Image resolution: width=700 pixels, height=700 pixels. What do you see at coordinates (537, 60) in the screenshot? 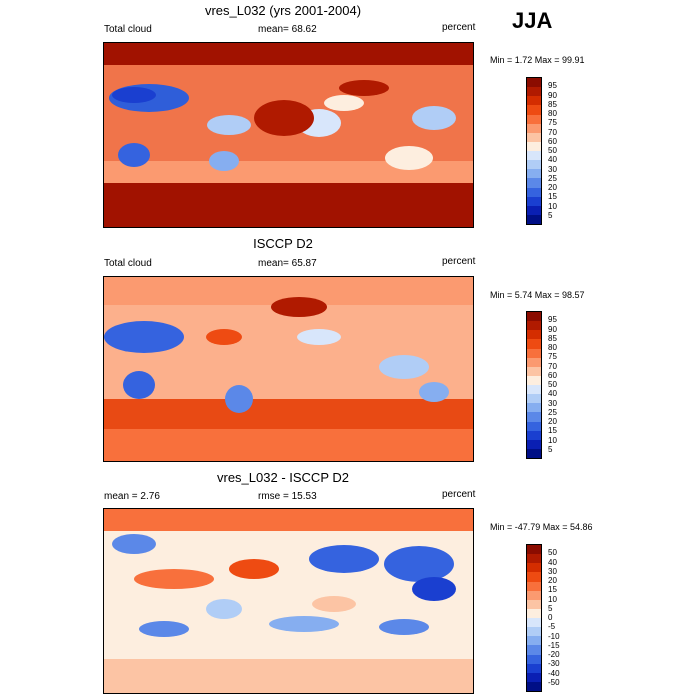
I see `panel-1-minmax: Min = 1.72 Max = 99.91` at bounding box center [537, 60].